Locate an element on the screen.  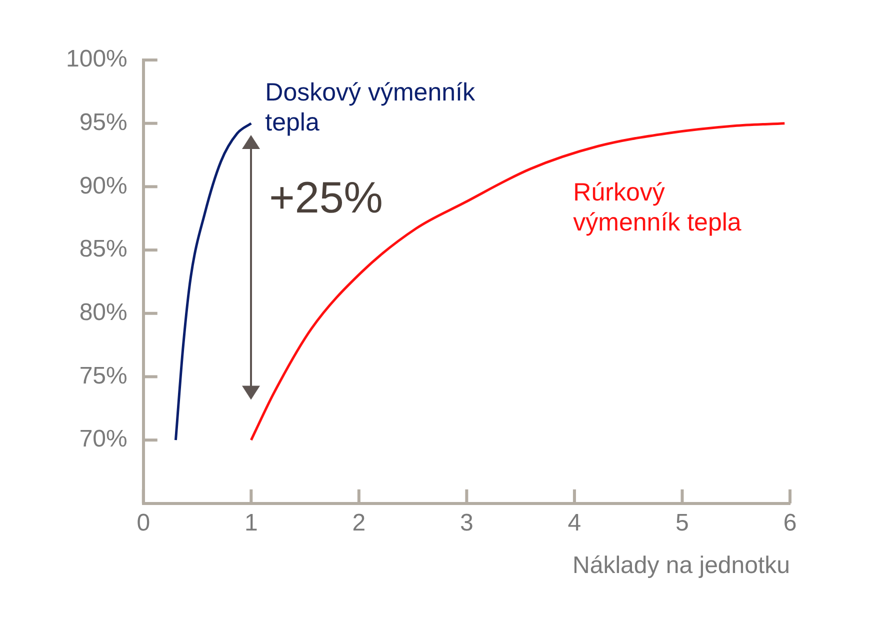
y-tick-label: 100% is located at coordinates (97, 59).